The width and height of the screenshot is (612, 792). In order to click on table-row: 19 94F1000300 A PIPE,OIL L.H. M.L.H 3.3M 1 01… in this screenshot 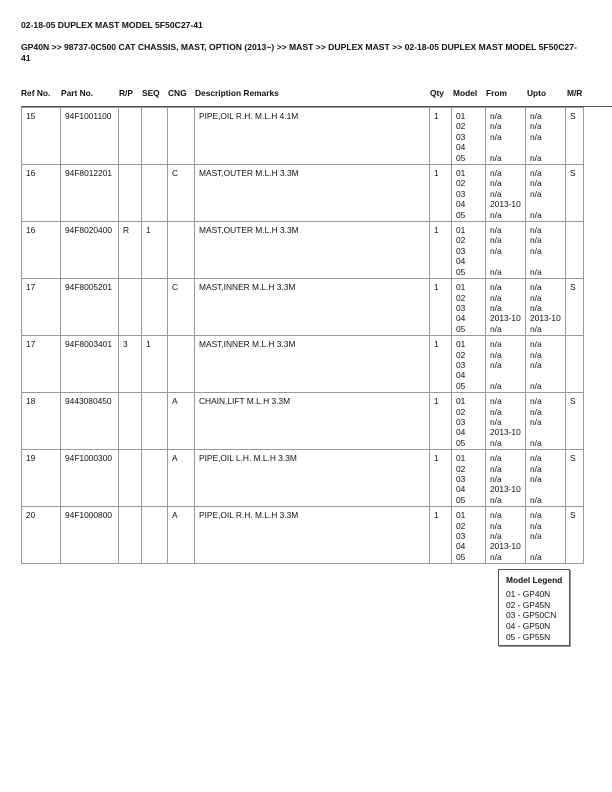, I will do `click(302, 478)`.